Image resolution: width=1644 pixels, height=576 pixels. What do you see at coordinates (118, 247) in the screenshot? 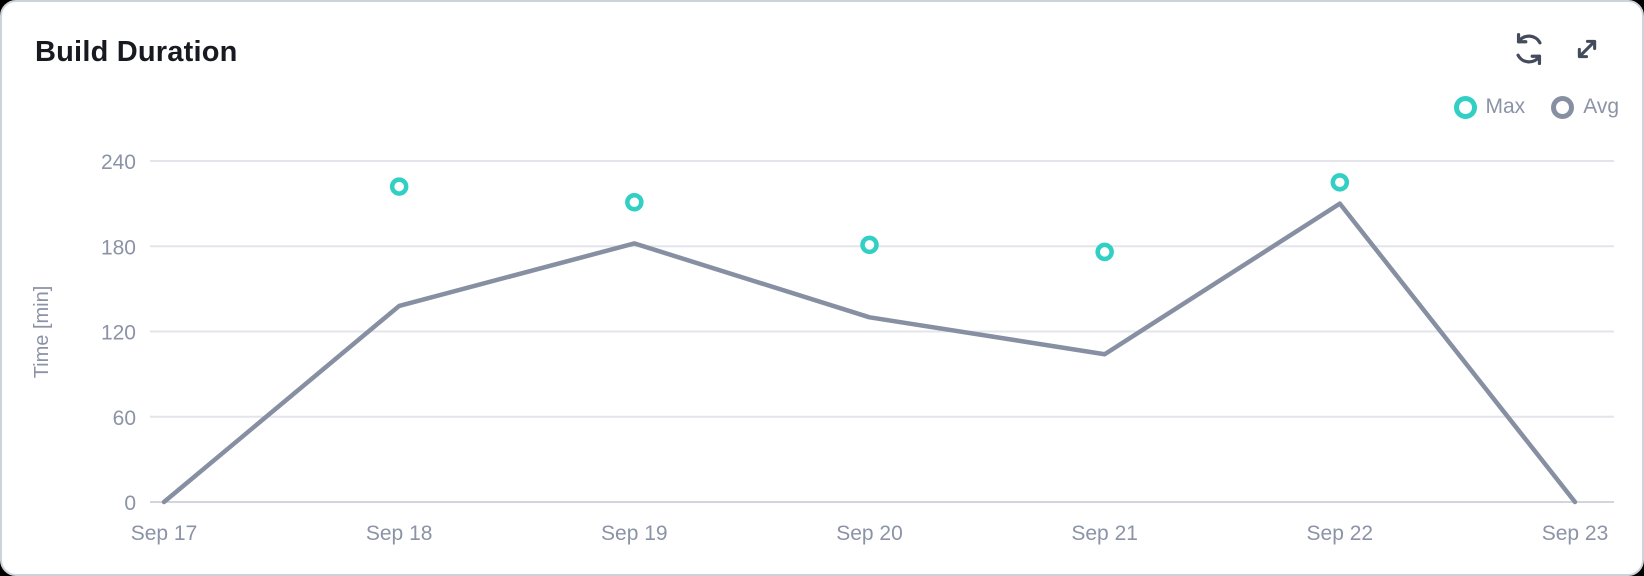
I see `y-tick-label: 180` at bounding box center [118, 247].